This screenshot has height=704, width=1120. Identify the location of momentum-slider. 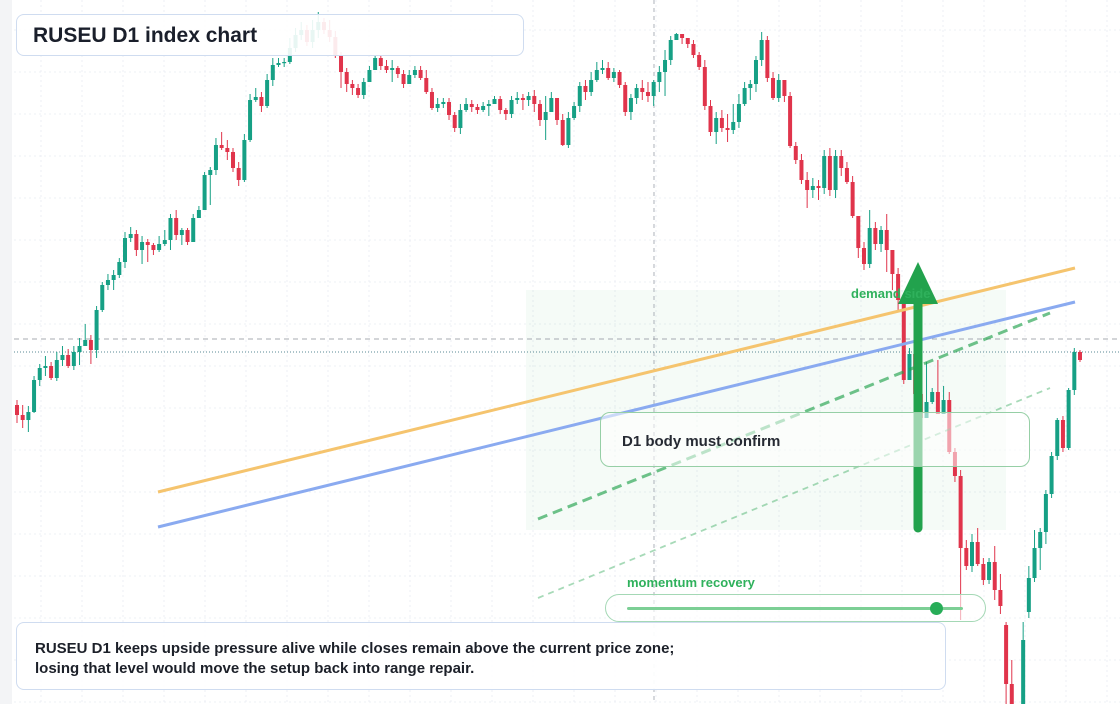
(795, 608).